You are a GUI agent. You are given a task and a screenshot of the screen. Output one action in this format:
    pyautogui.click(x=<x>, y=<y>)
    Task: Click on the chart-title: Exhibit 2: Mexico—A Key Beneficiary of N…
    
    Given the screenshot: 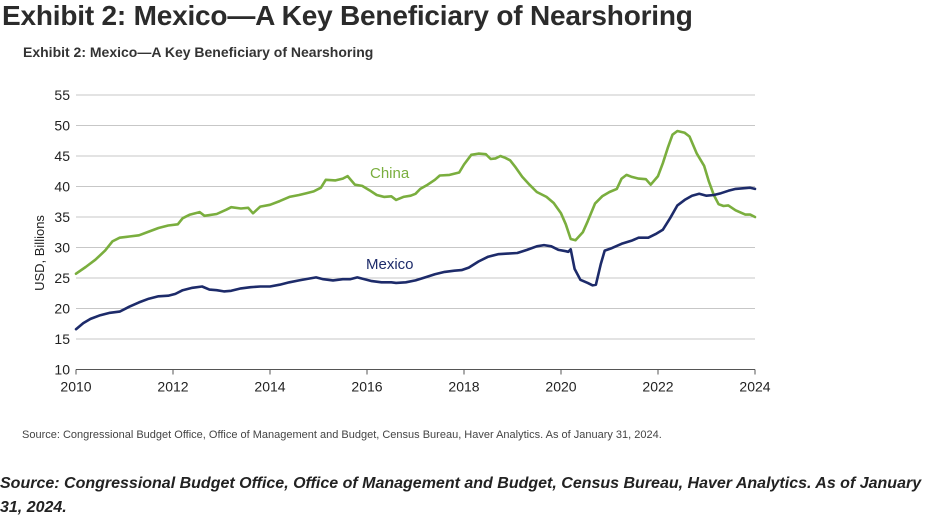 What is the action you would take?
    pyautogui.click(x=198, y=52)
    